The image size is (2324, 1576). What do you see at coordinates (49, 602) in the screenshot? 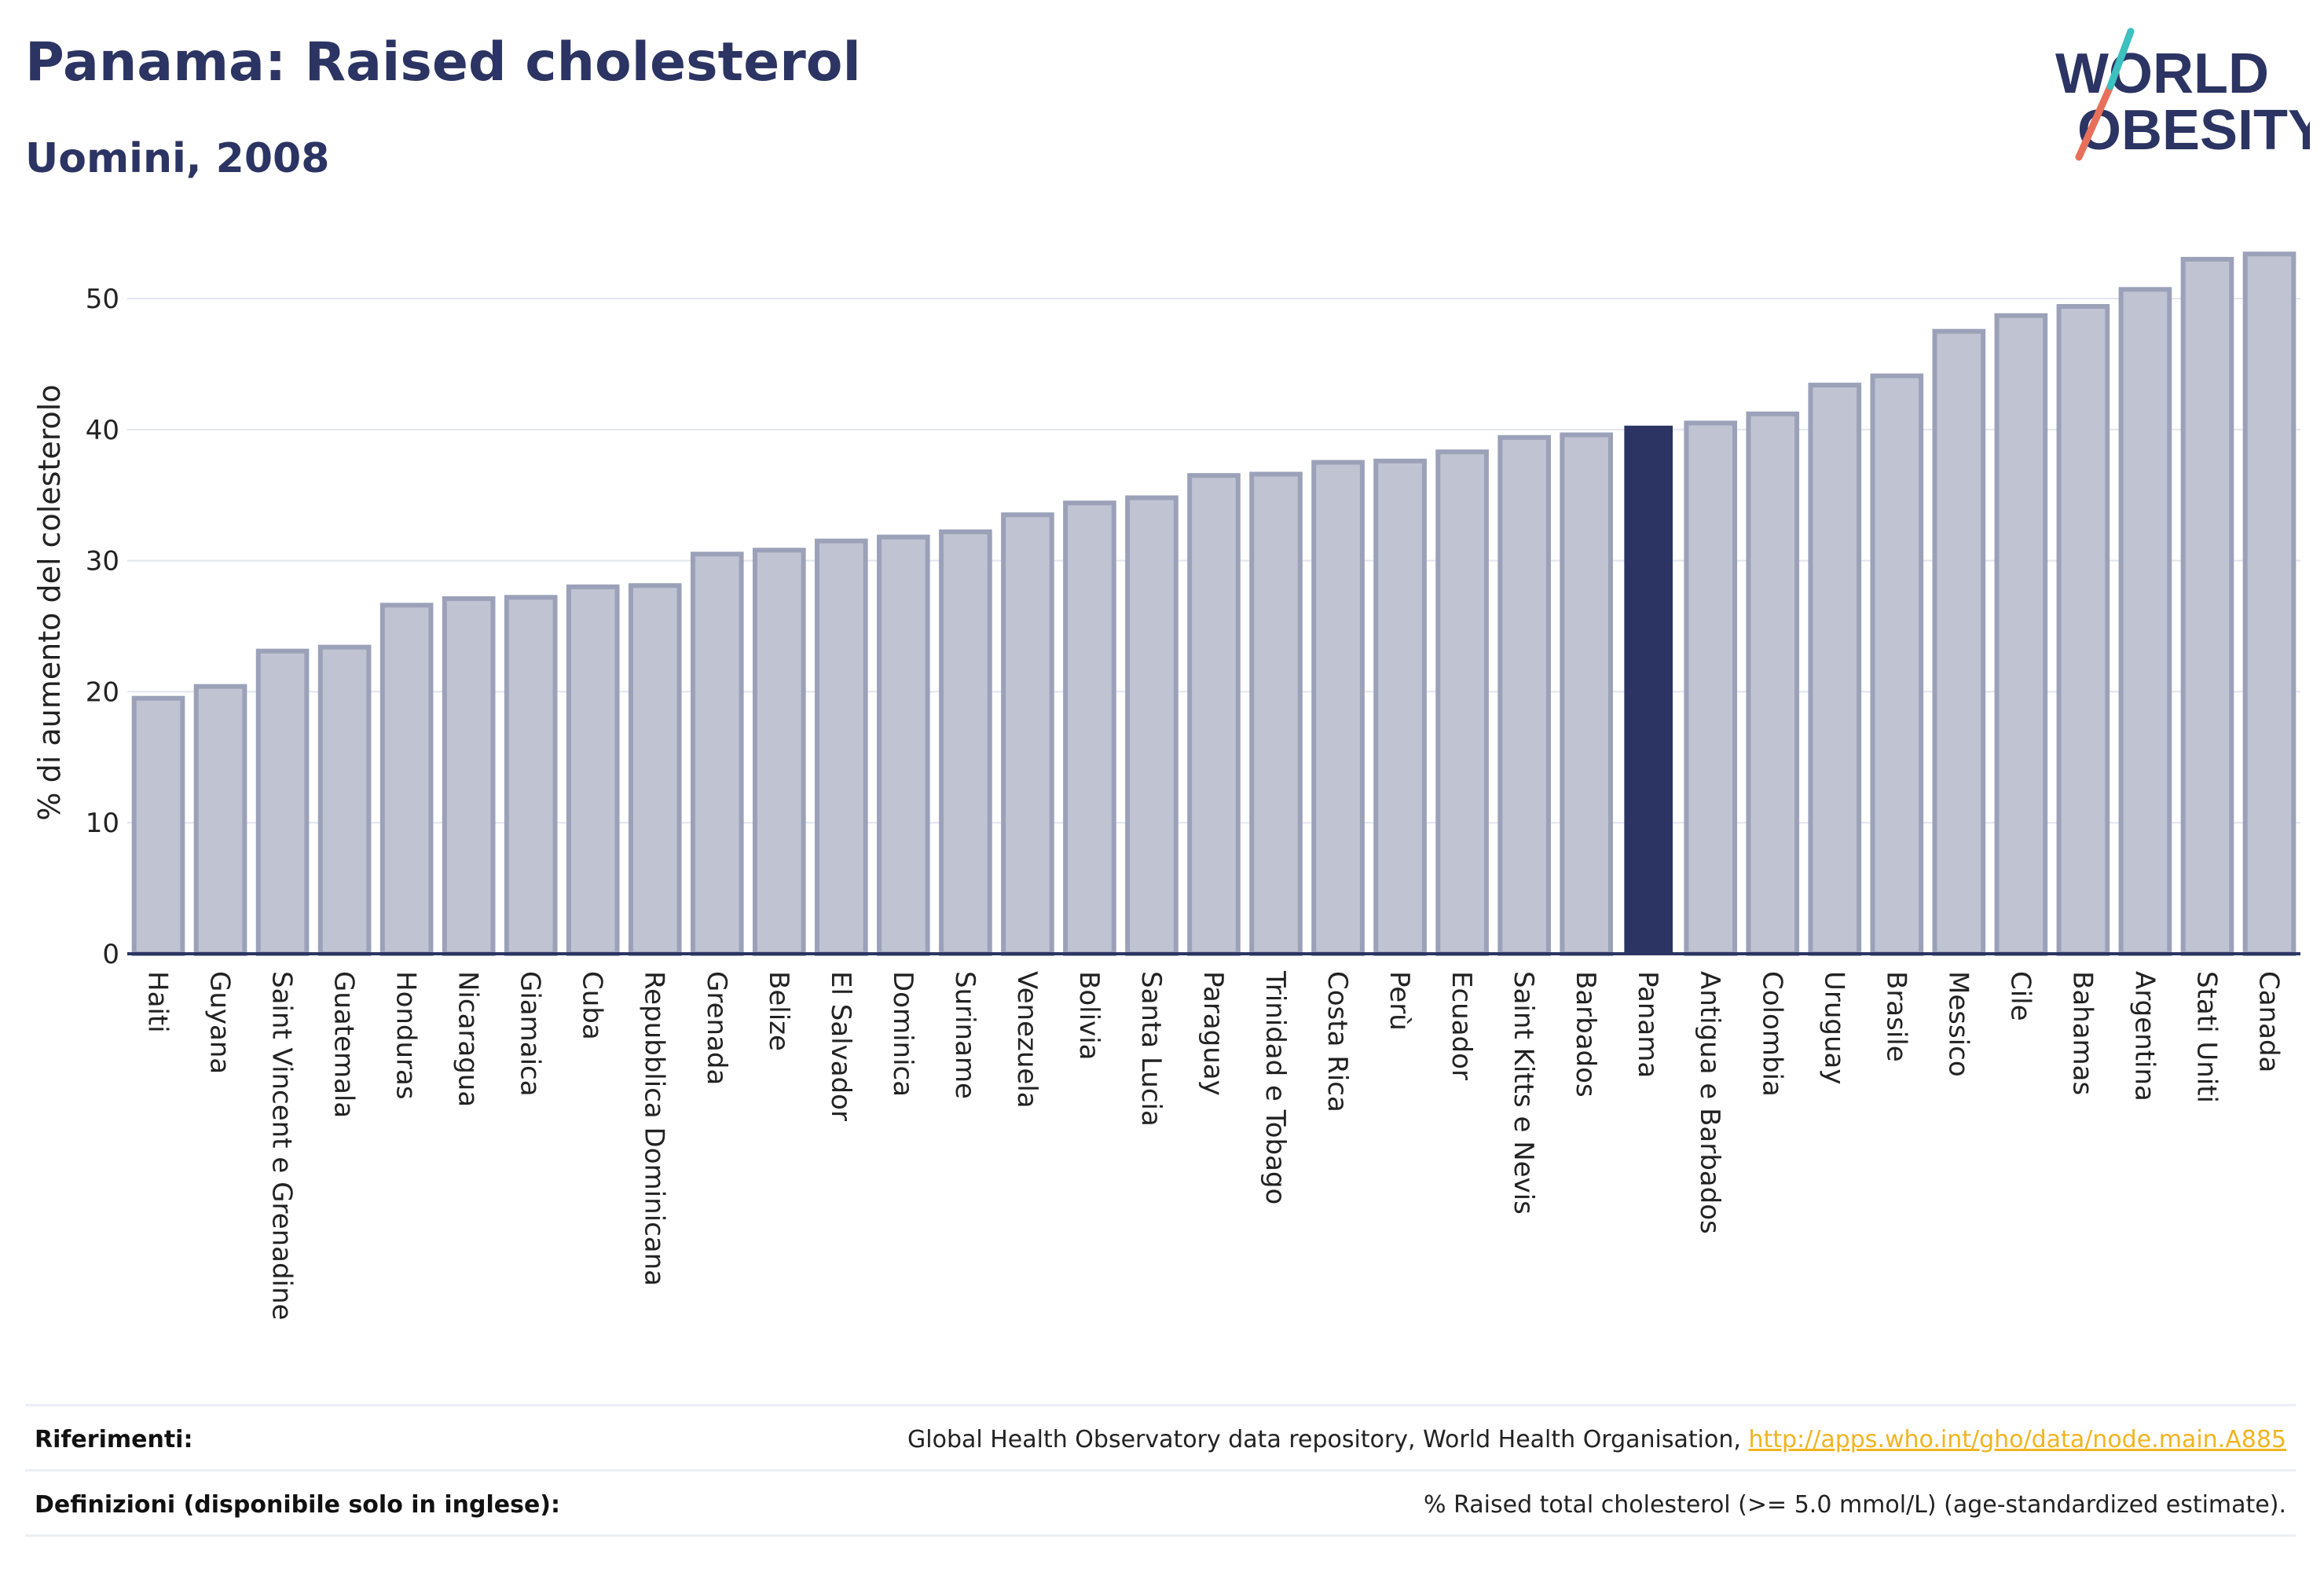
I see `y-axis-label: % di aumento del colesterolo` at bounding box center [49, 602].